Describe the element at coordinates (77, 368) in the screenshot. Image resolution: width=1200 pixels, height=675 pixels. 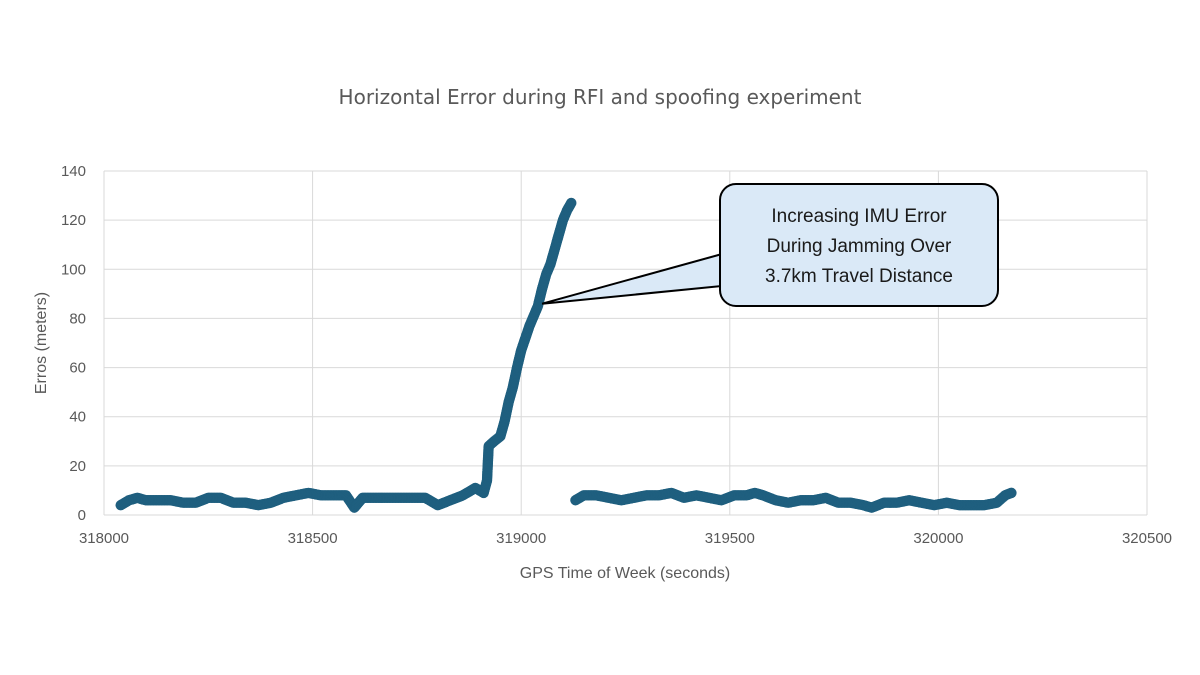
I see `y-tick-label: 60` at that location.